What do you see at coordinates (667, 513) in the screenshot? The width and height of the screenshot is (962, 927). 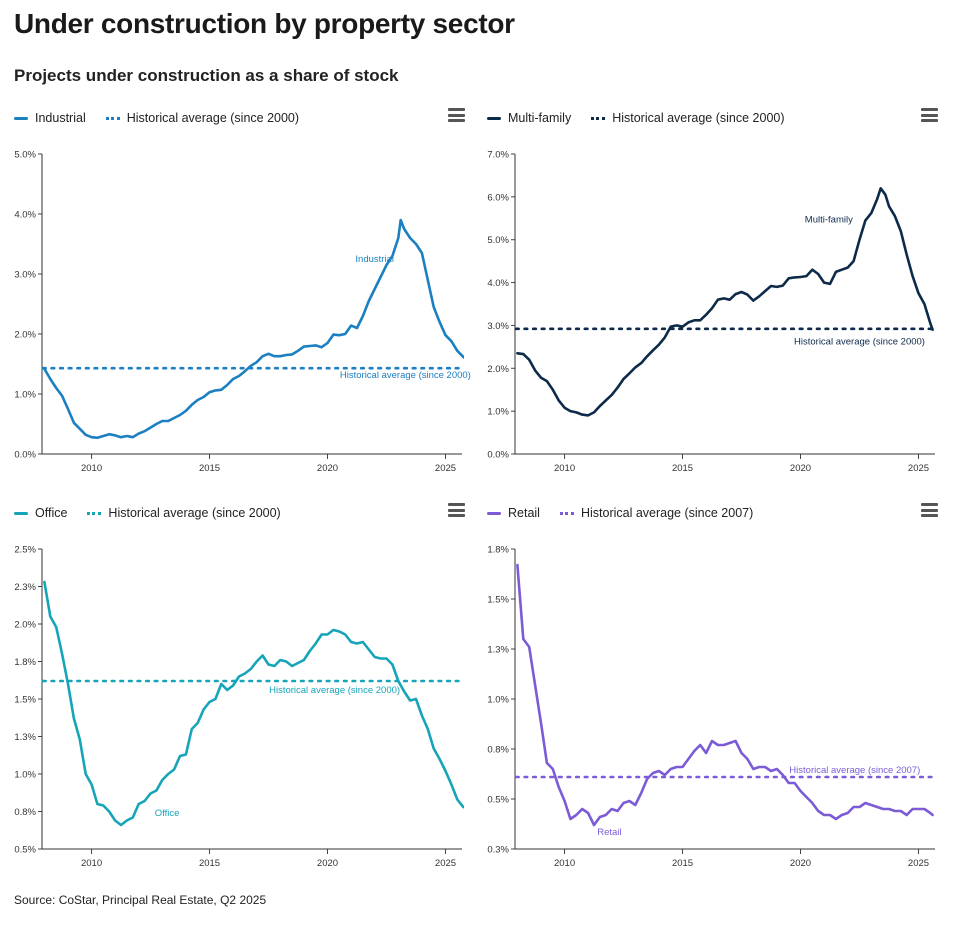 I see `legend-average-label: Historical average (since 2007)` at bounding box center [667, 513].